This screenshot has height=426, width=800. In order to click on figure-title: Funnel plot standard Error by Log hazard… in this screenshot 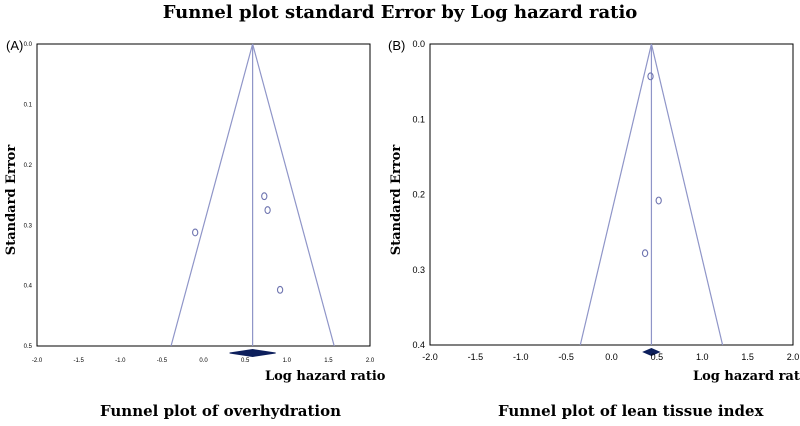, I will do `click(400, 12)`.